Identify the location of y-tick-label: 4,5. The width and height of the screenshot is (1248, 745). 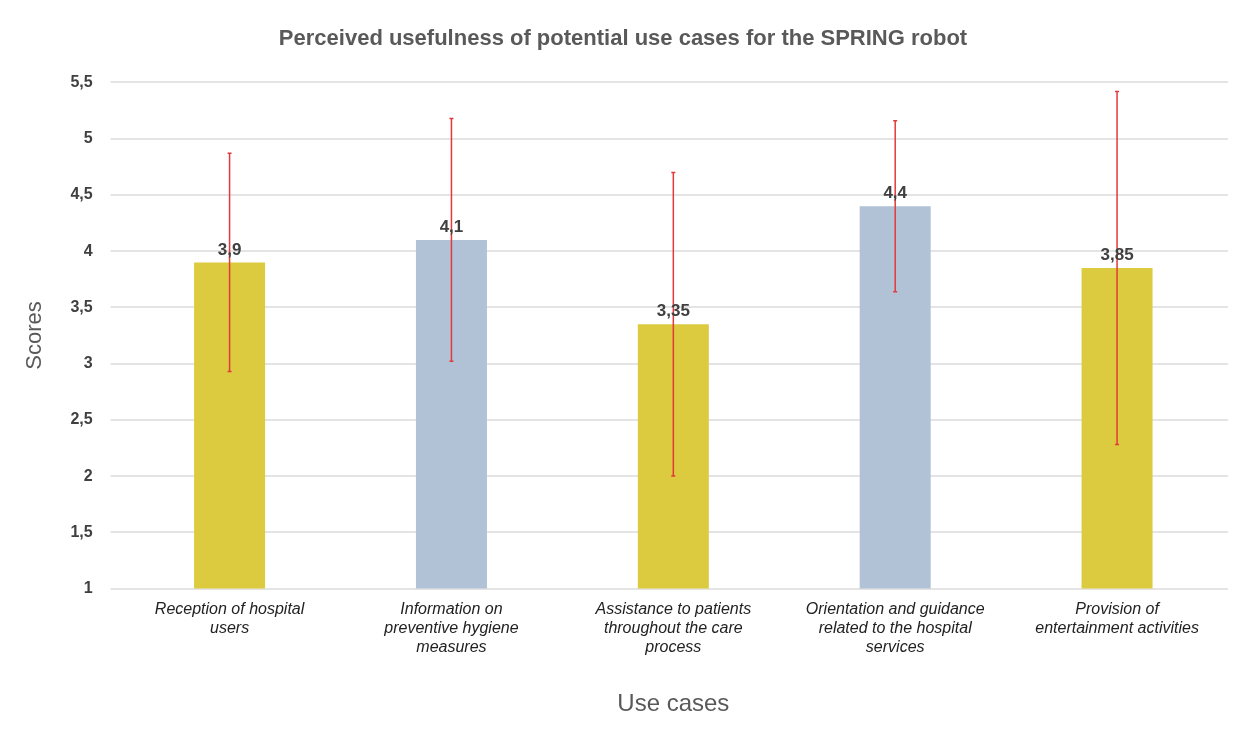
(81, 194).